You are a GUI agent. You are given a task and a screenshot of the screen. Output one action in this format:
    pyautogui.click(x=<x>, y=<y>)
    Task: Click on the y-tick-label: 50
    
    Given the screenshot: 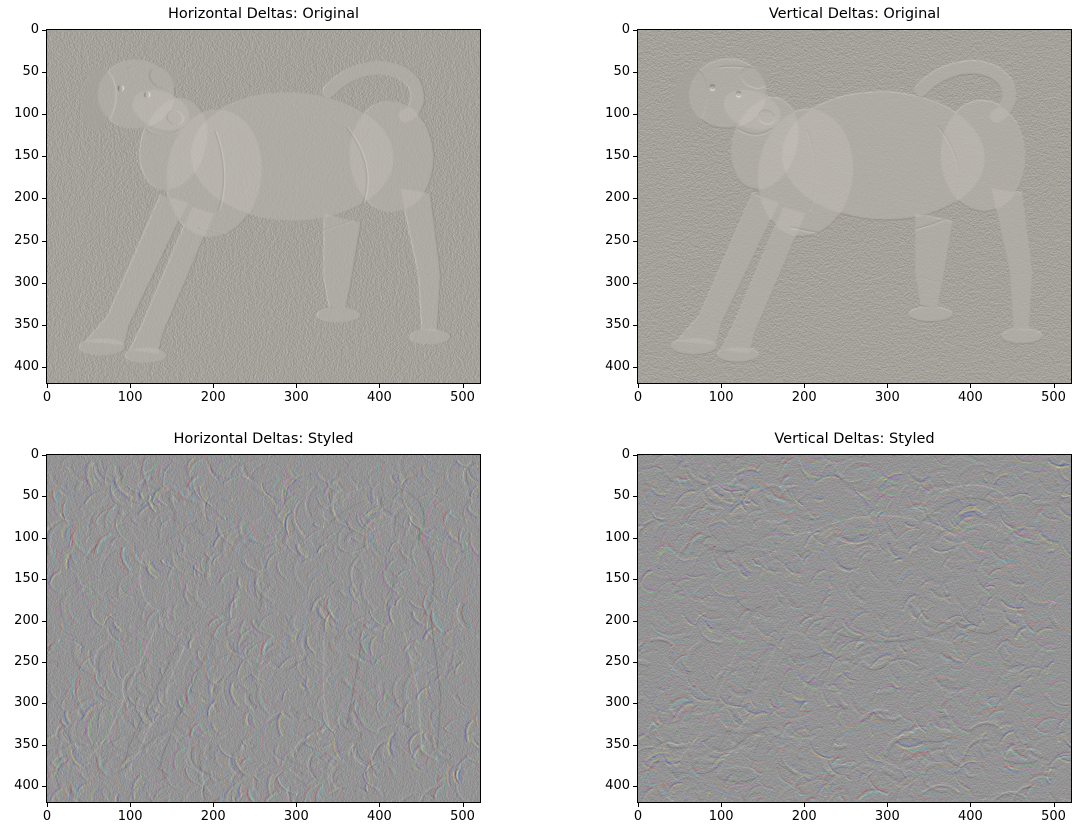 What is the action you would take?
    pyautogui.click(x=30, y=72)
    